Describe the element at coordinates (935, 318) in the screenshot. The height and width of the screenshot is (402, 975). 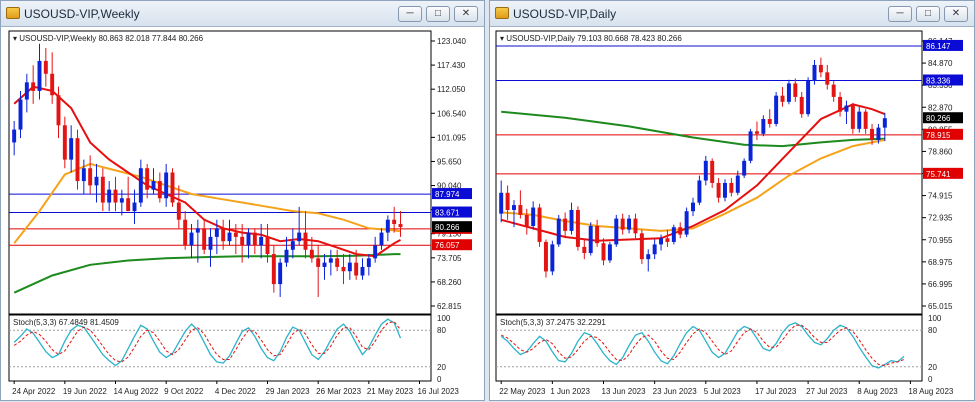
I see `stoch-level-label: 100` at that location.